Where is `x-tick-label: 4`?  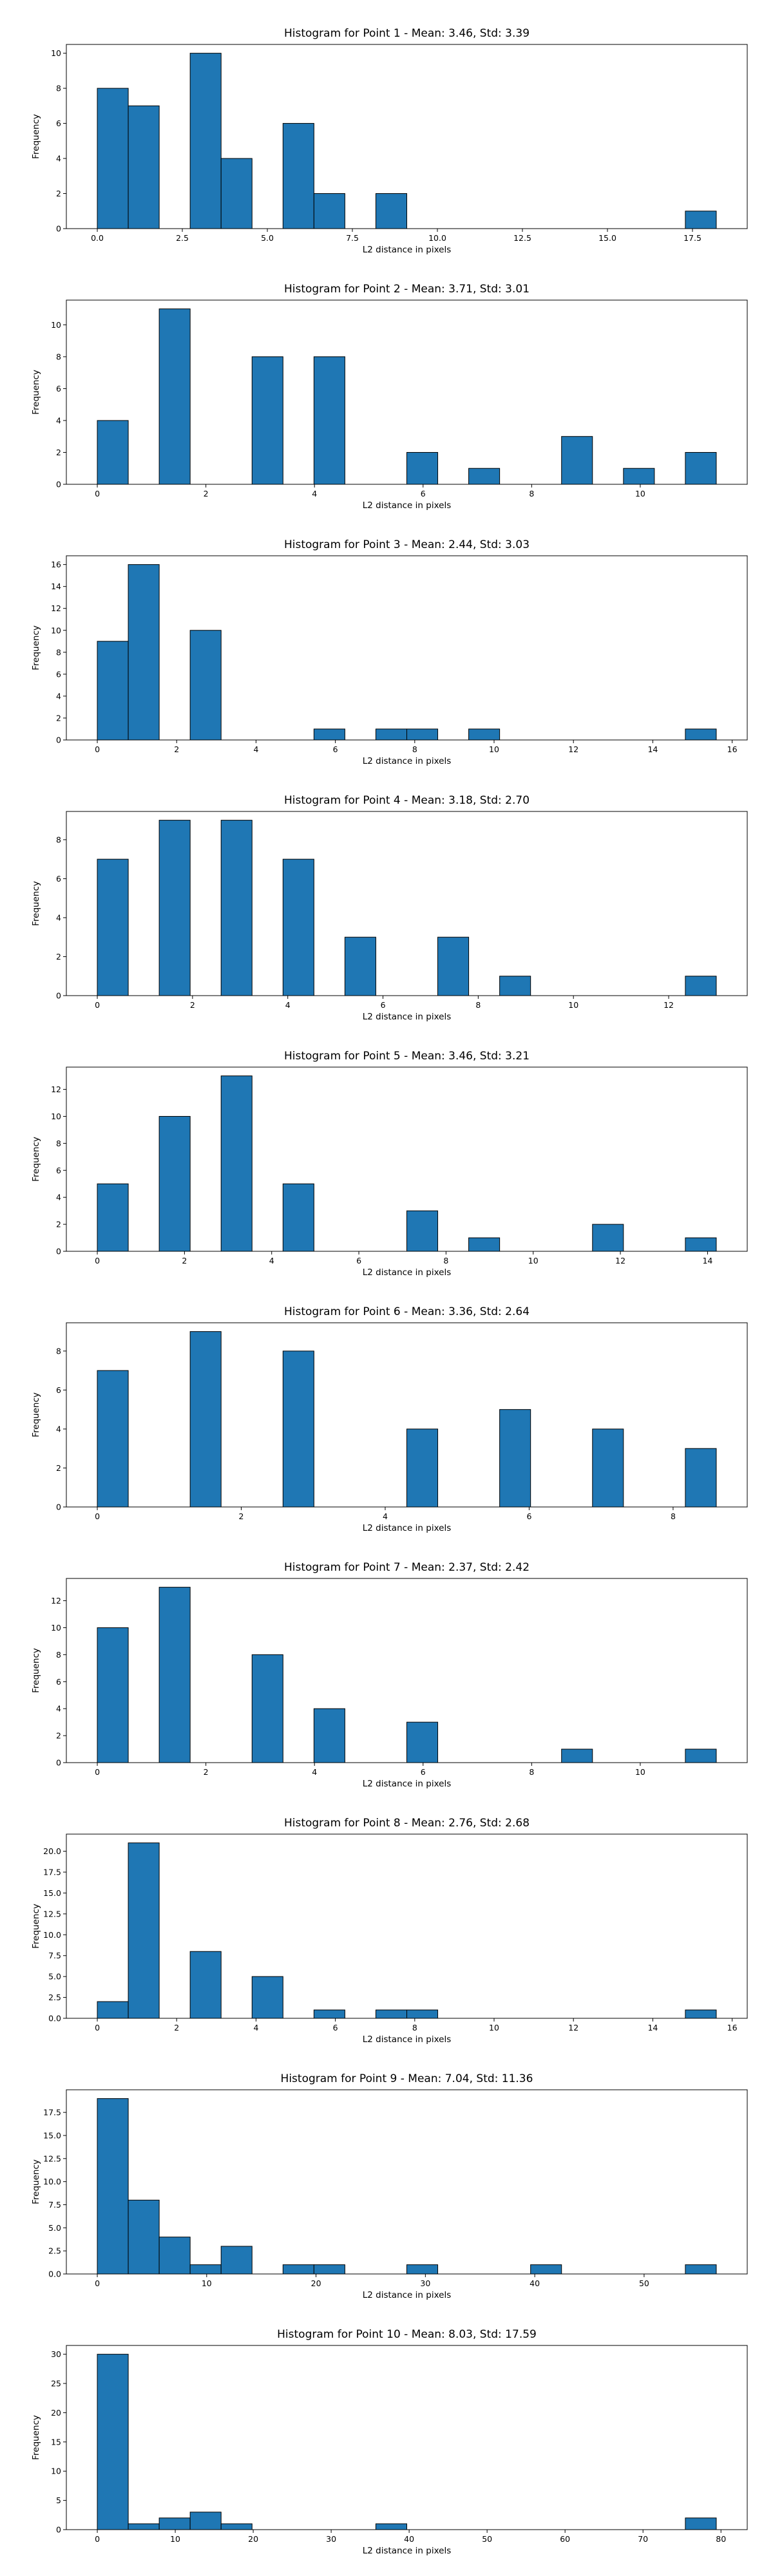 x-tick-label: 4 is located at coordinates (314, 494).